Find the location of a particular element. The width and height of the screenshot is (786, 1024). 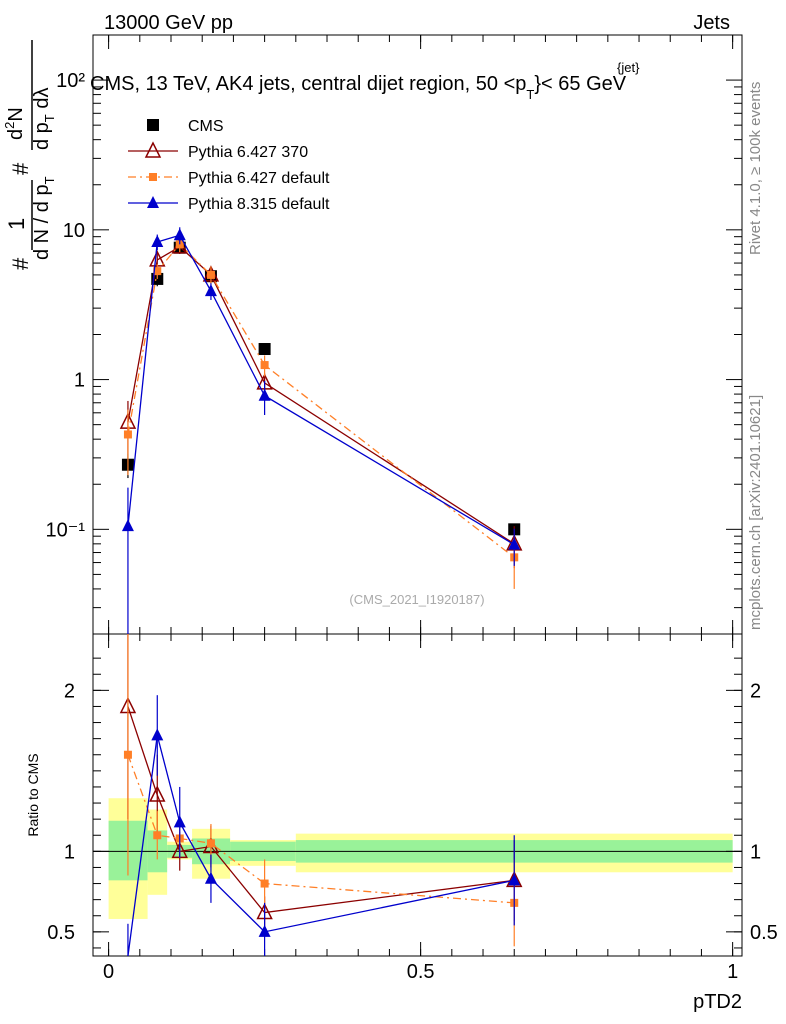

y-tick-label-ratio-right-2: 2 is located at coordinates (755, 691).